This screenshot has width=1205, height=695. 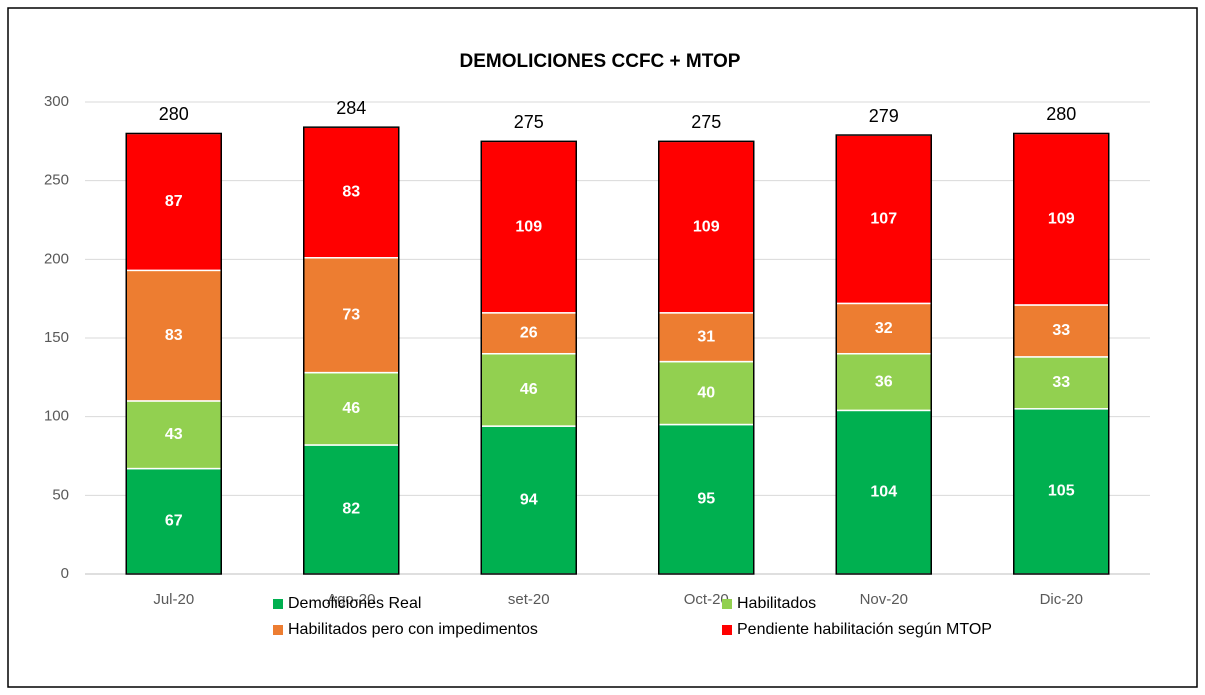 I want to click on x-tick-label: Oct-20, so click(x=706, y=599).